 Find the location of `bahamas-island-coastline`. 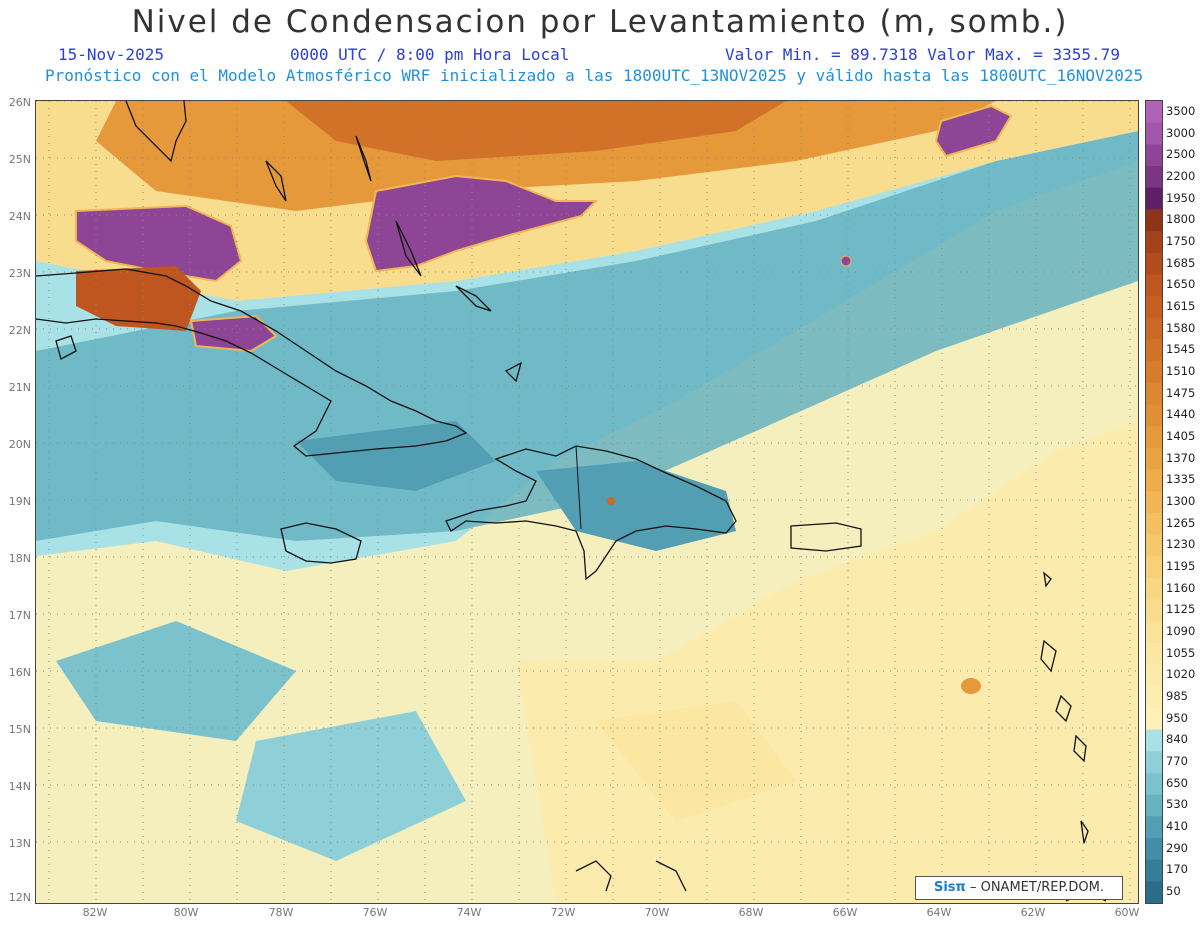

bahamas-island-coastline is located at coordinates (473, 298).